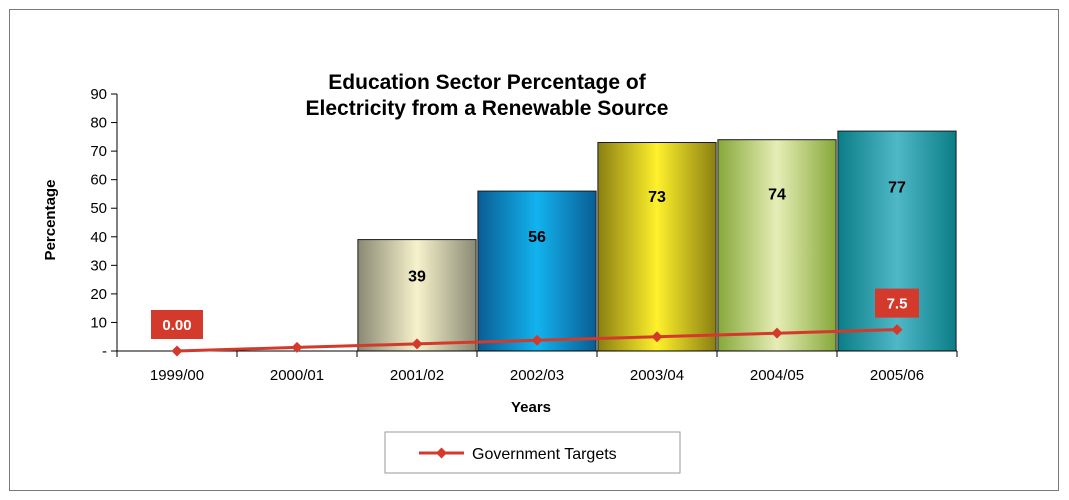 Image resolution: width=1069 pixels, height=500 pixels. I want to click on target-label-1999-00: 0.00, so click(176, 325).